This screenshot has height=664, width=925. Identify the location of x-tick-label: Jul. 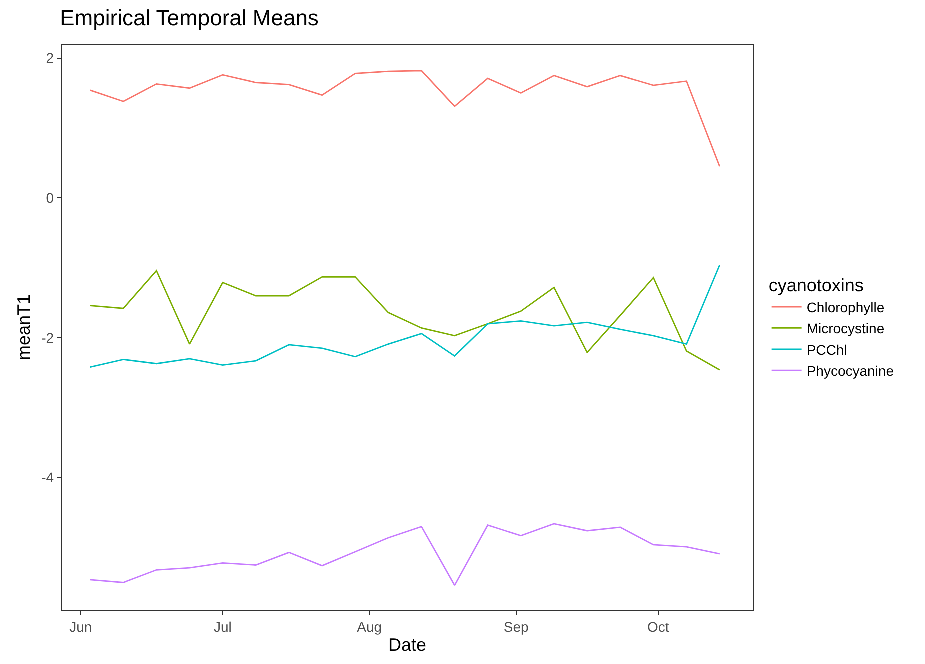
(223, 626).